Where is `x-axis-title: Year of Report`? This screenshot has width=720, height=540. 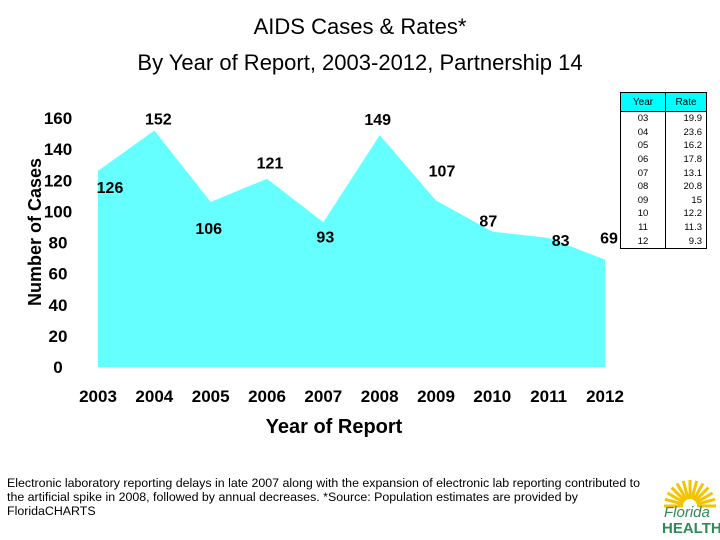
x-axis-title: Year of Report is located at coordinates (334, 427).